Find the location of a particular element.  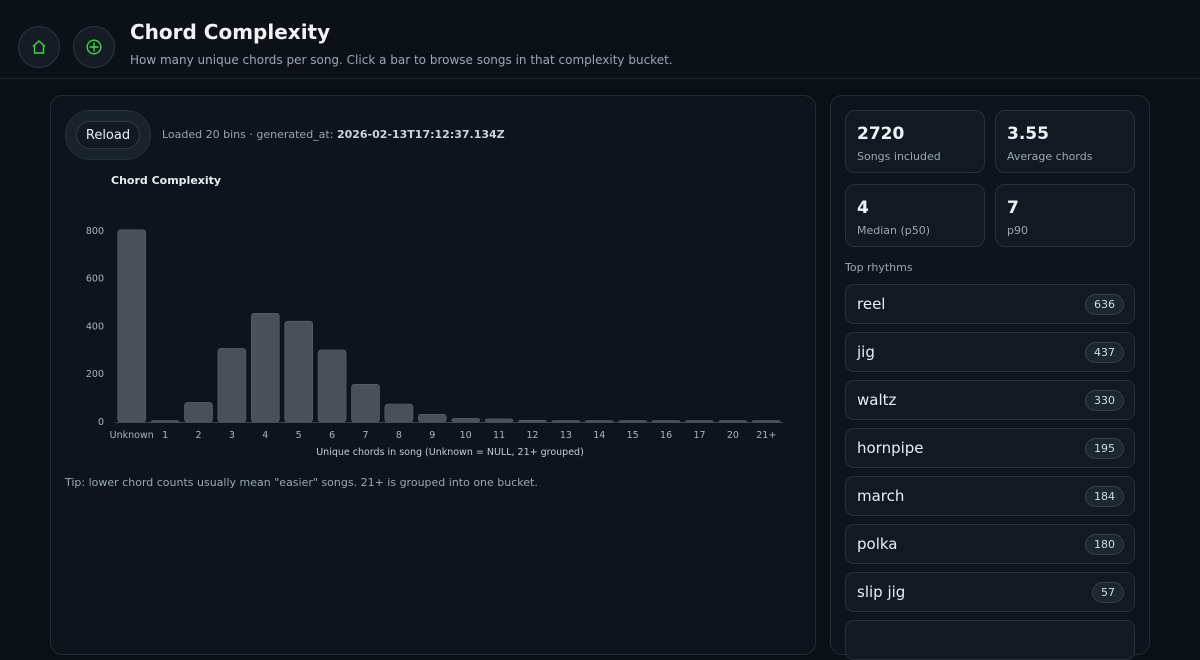

rhythm-name: hornpipe is located at coordinates (890, 448).